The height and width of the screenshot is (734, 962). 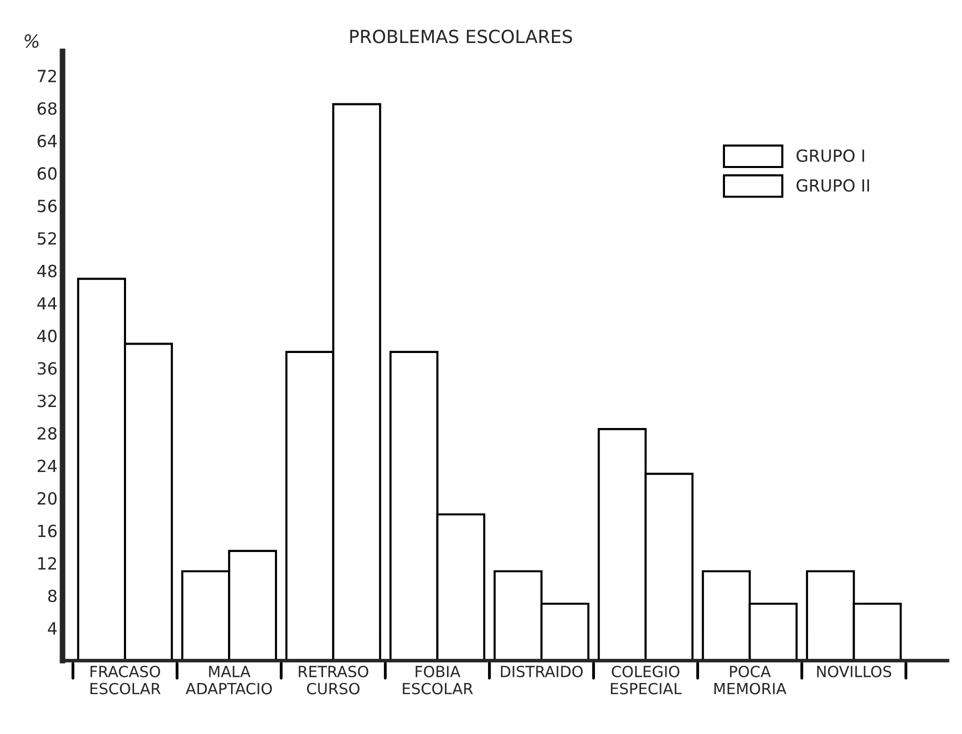 What do you see at coordinates (47, 108) in the screenshot?
I see `y-tick-label: 68` at bounding box center [47, 108].